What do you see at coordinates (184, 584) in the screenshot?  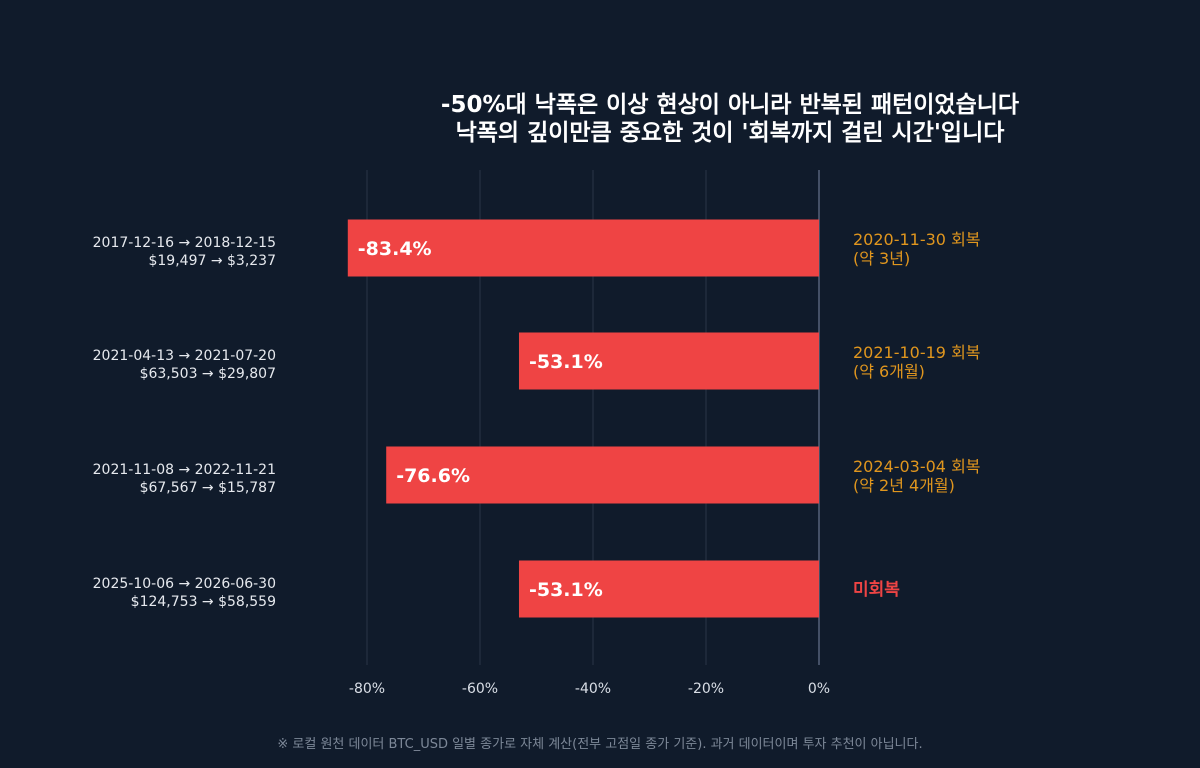 I see `row-period-label: 2025-10-06 → 2026-06-30` at bounding box center [184, 584].